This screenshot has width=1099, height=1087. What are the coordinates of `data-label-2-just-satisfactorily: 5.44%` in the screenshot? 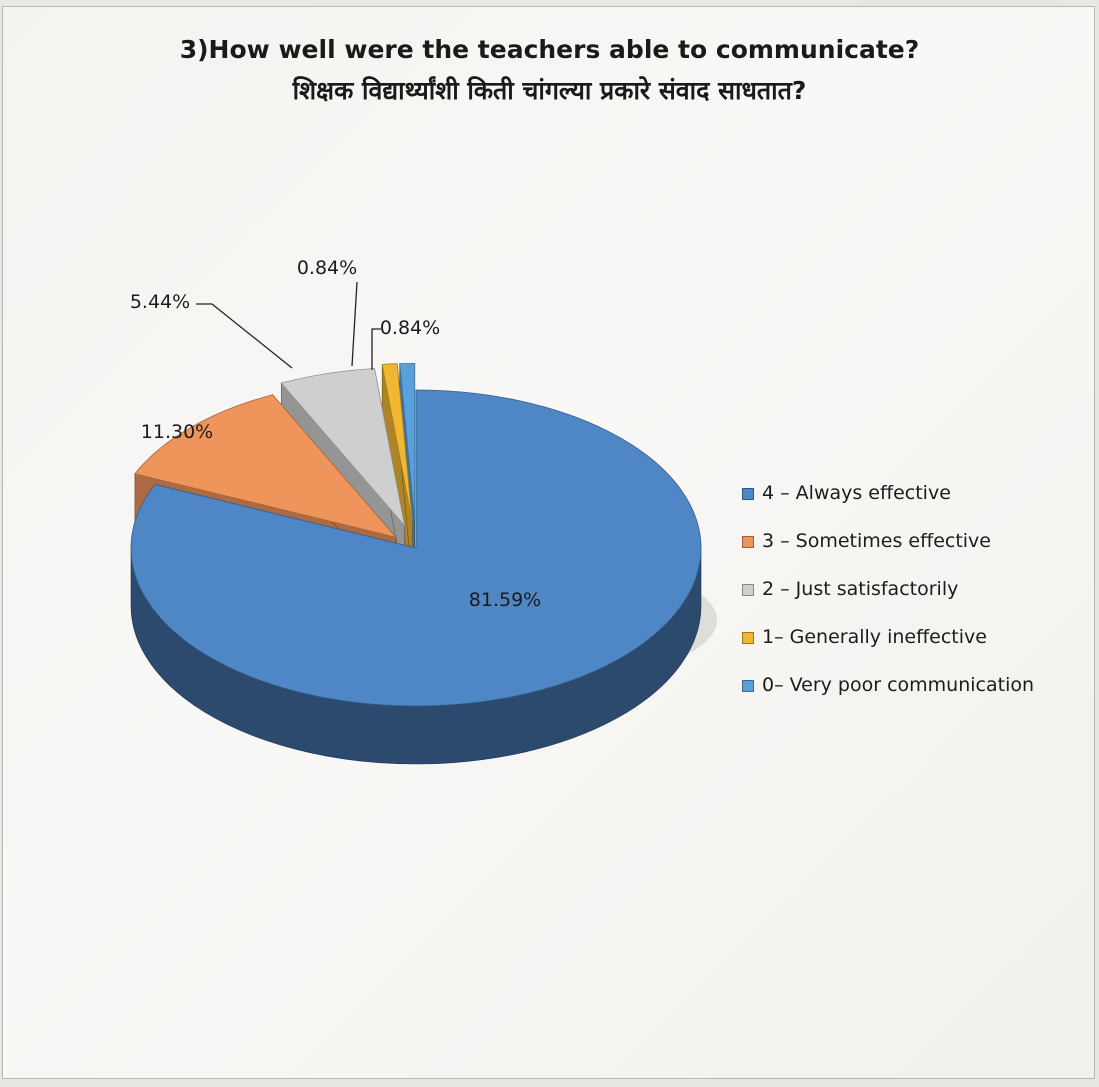 It's located at (160, 302).